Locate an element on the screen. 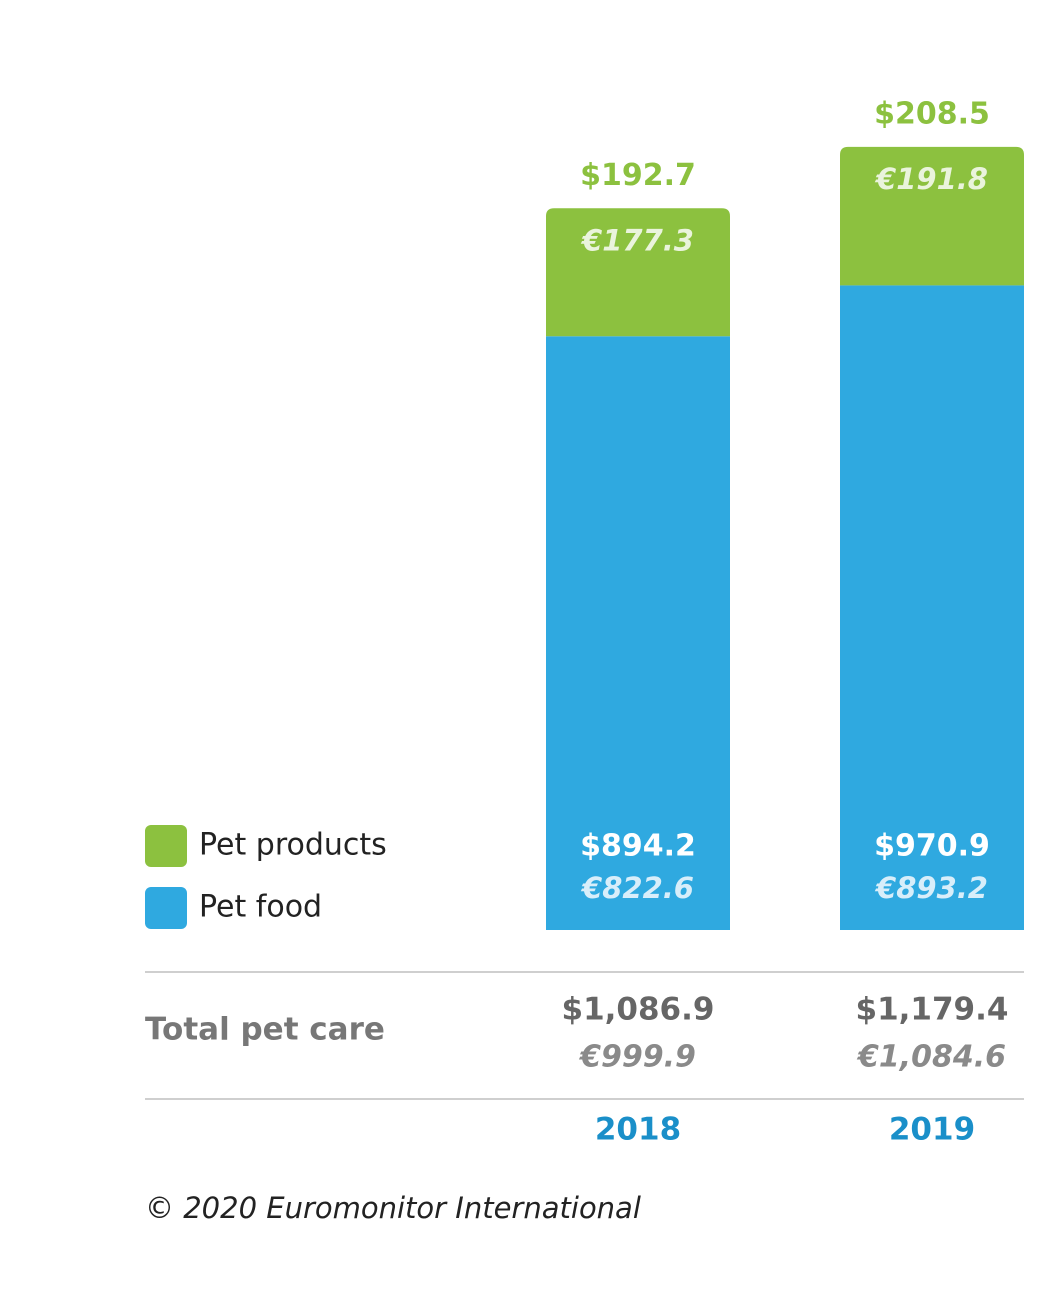  total-value: $1,179.4 is located at coordinates (932, 1010).